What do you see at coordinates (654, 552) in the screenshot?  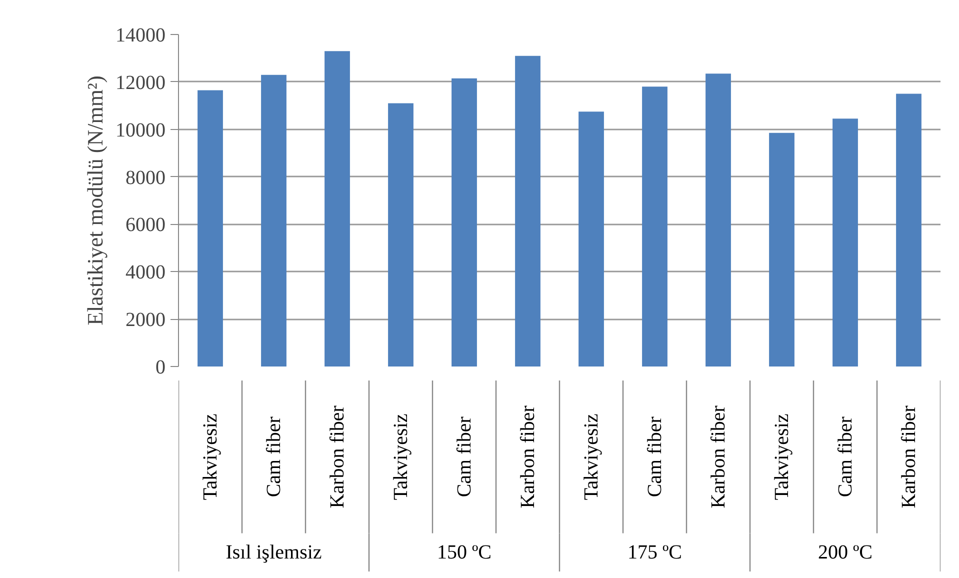 I see `text: 175 ºC` at bounding box center [654, 552].